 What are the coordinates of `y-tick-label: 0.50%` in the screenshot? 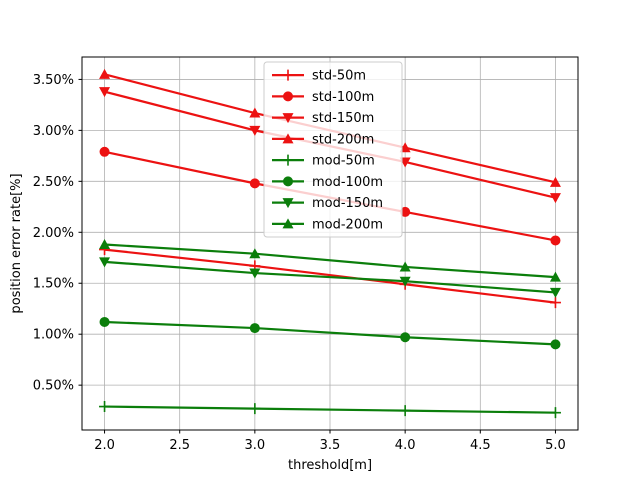 It's located at (53, 386).